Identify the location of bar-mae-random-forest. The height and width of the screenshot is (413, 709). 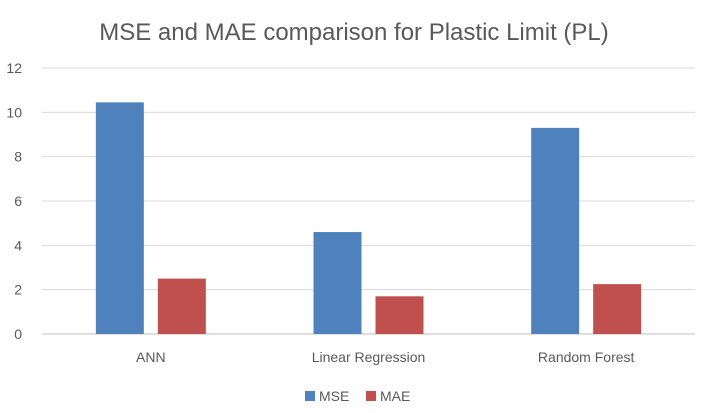
(617, 309).